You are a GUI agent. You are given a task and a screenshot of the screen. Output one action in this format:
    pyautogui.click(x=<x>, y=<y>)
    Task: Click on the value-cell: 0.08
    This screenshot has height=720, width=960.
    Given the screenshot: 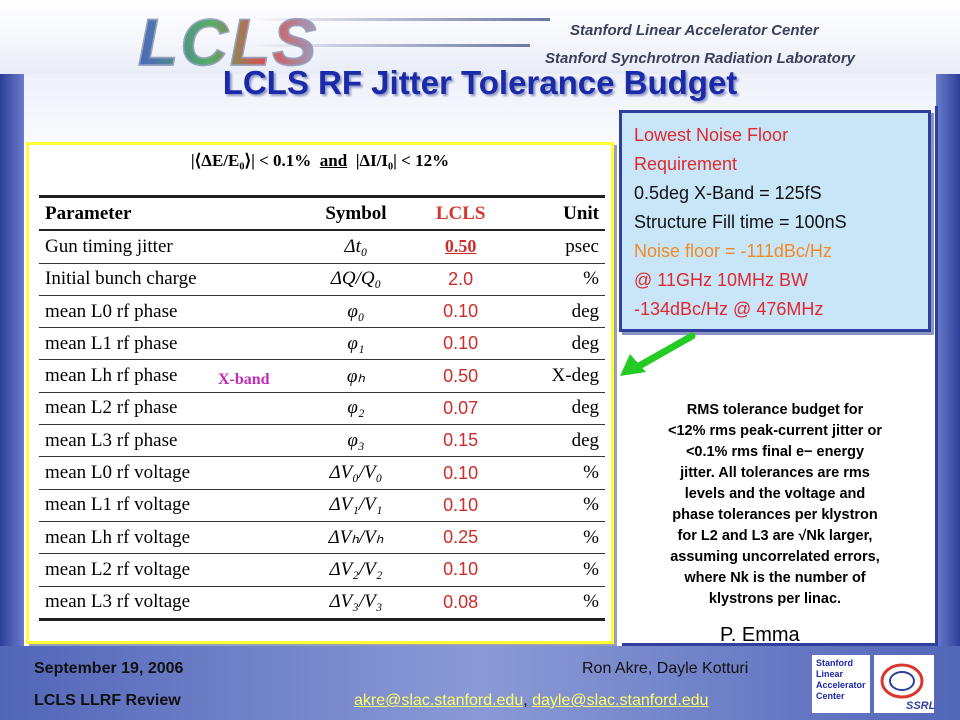 What is the action you would take?
    pyautogui.click(x=460, y=603)
    